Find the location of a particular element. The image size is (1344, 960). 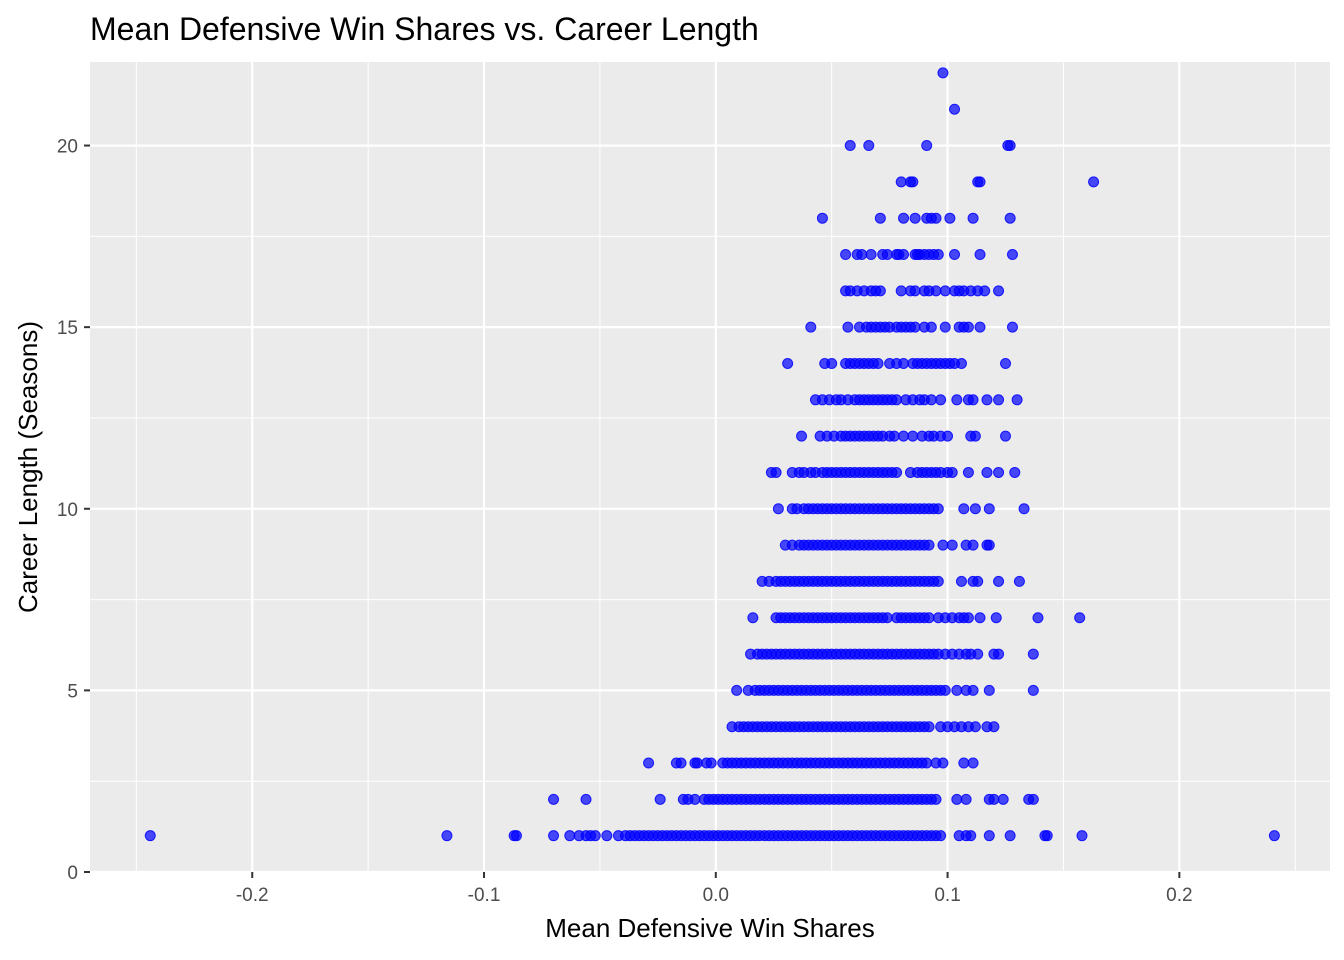

x-tick-label: -0.2 is located at coordinates (252, 895).